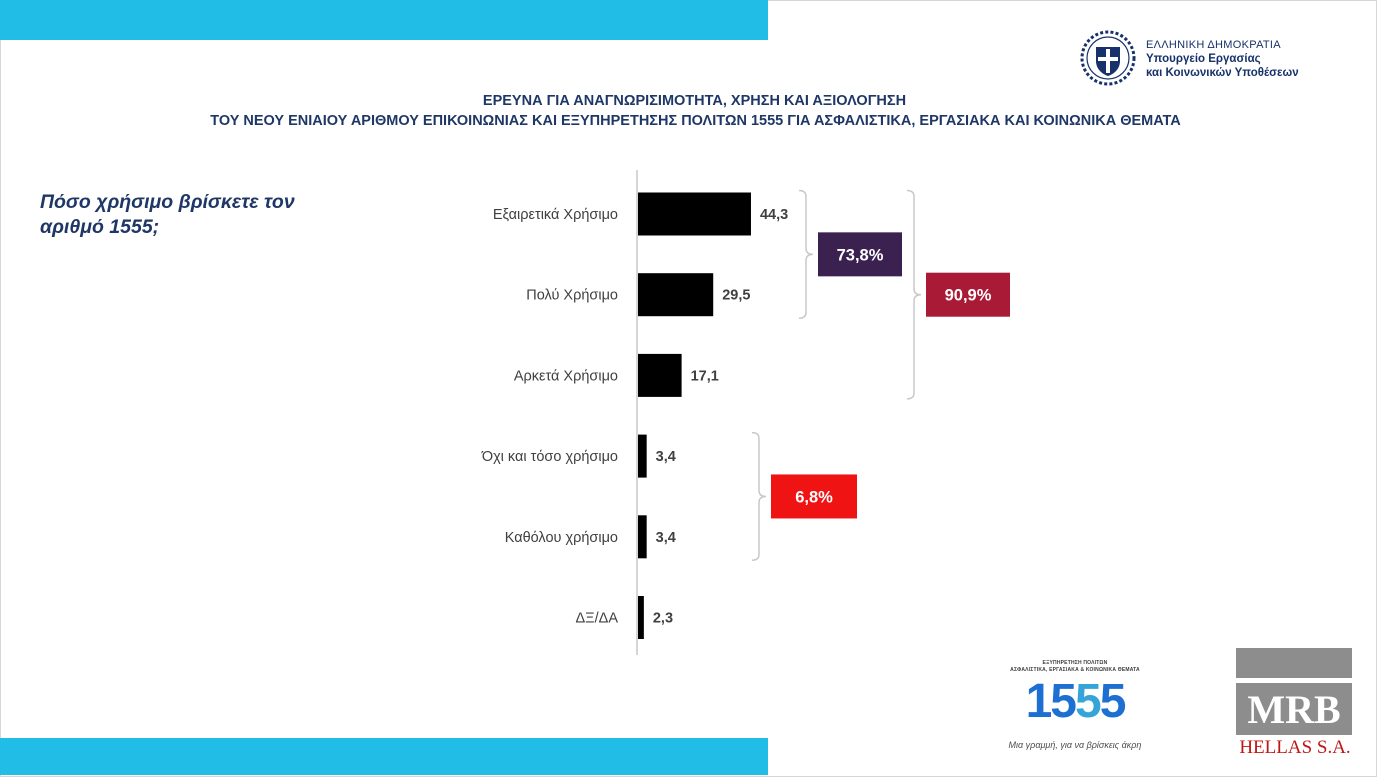 The image size is (1377, 777). Describe the element at coordinates (555, 215) in the screenshot. I see `category-label: Εξαιρετικά Χρήσιμο` at that location.